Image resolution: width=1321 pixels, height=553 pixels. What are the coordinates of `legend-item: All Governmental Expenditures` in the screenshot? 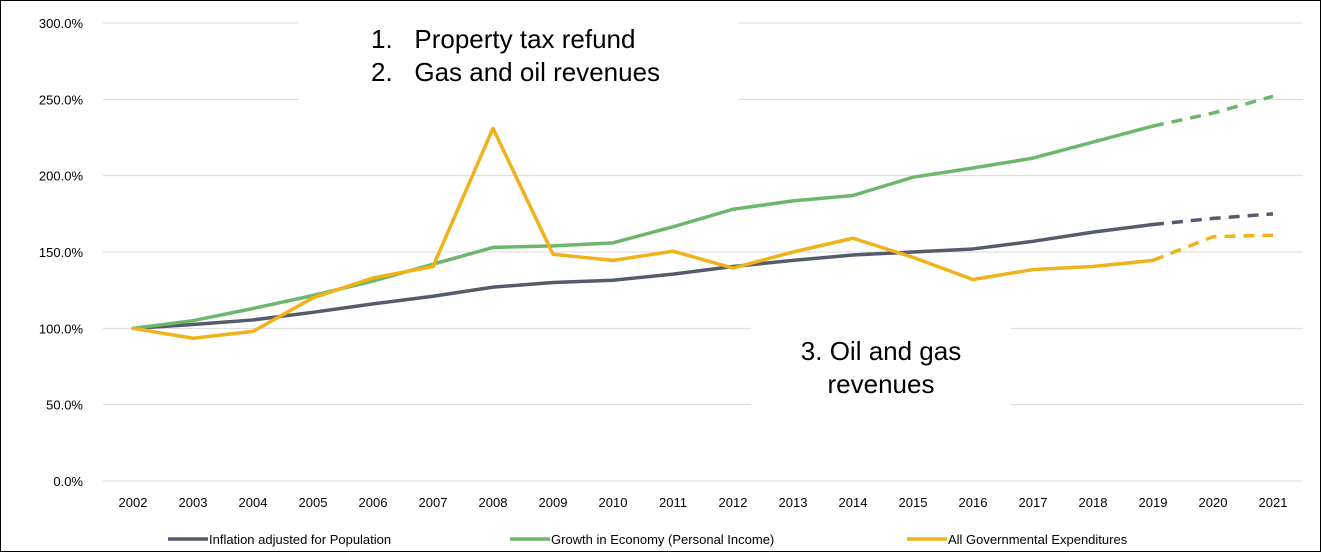 It's located at (1017, 539).